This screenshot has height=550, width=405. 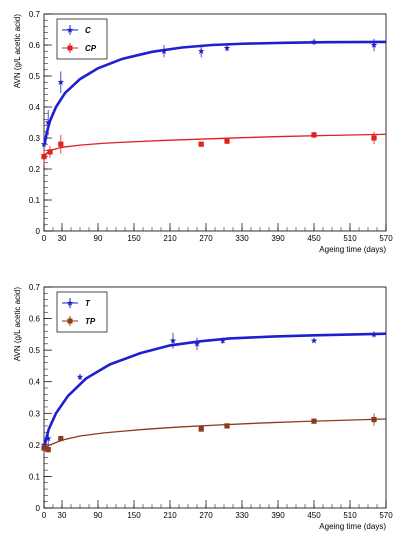 I want to click on legend: T TP, so click(x=82, y=312).